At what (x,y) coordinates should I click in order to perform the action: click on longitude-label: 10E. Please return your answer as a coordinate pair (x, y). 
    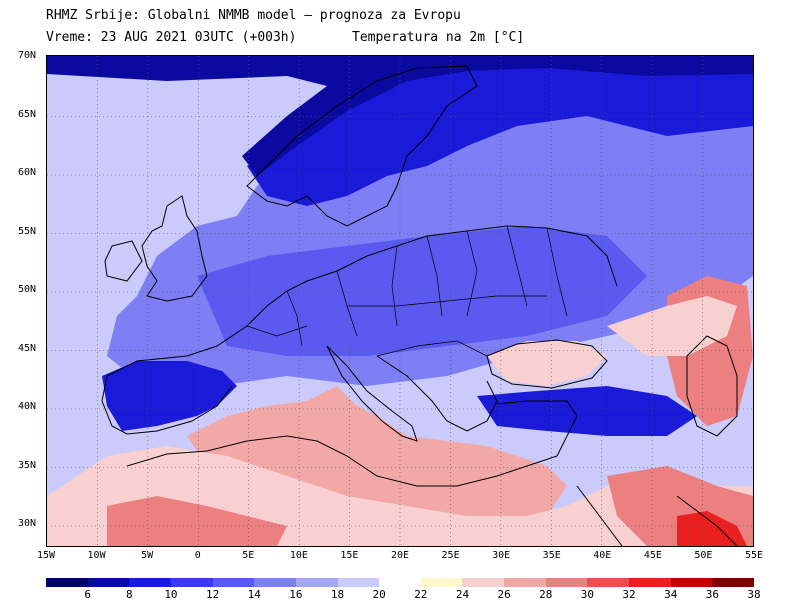
    Looking at the image, I should click on (298, 555).